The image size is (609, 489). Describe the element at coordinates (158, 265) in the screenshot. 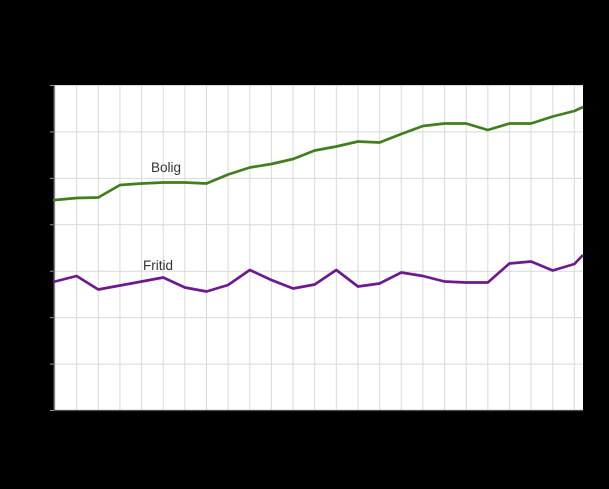

I see `fritid-series-label: Fritid` at that location.